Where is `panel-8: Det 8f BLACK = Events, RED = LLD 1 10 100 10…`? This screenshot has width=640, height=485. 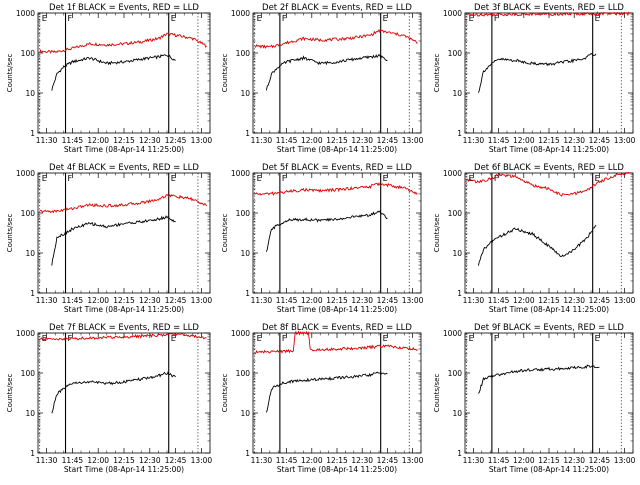
panel-8: Det 8f BLACK = Events, RED = LLD 1 10 100 10… is located at coordinates (322, 398).